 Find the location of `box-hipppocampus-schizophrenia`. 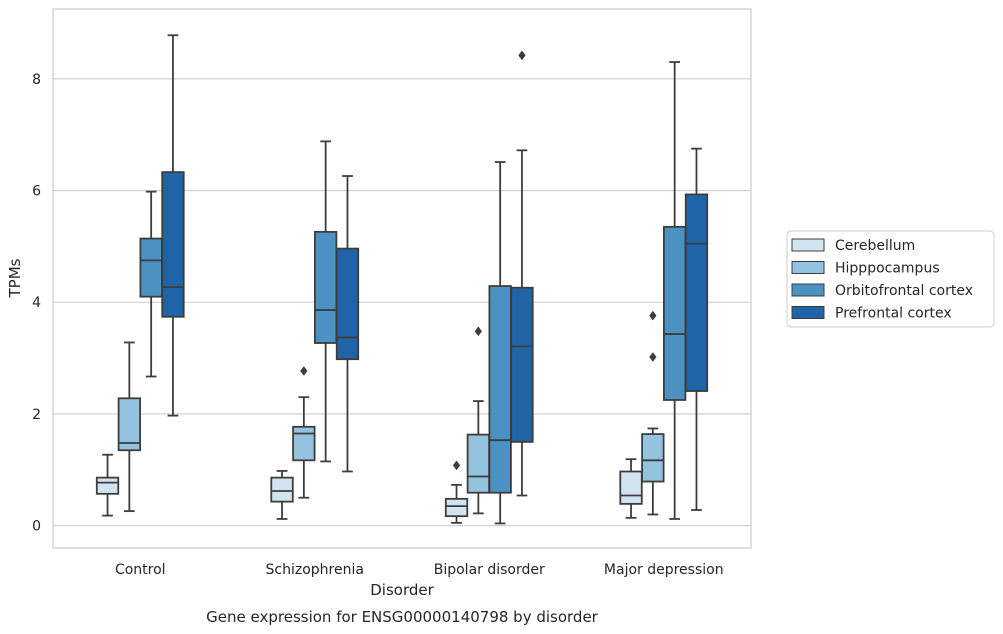

box-hipppocampus-schizophrenia is located at coordinates (304, 432).